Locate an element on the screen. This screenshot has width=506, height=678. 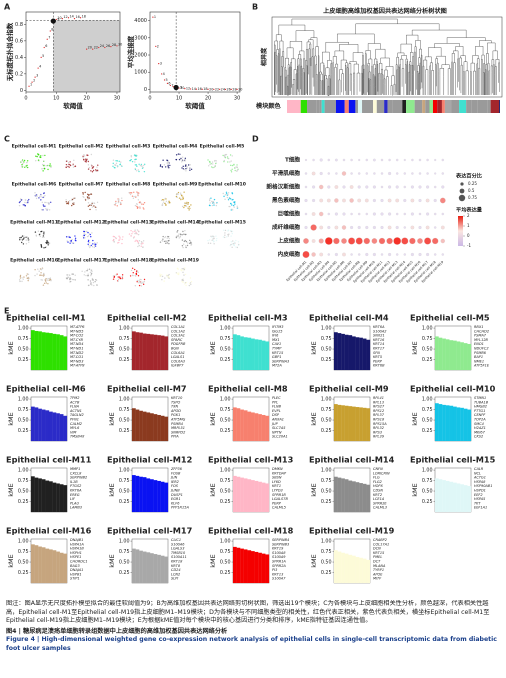
module-title: Epithelial cell-M8 is located at coordinates (248, 389).